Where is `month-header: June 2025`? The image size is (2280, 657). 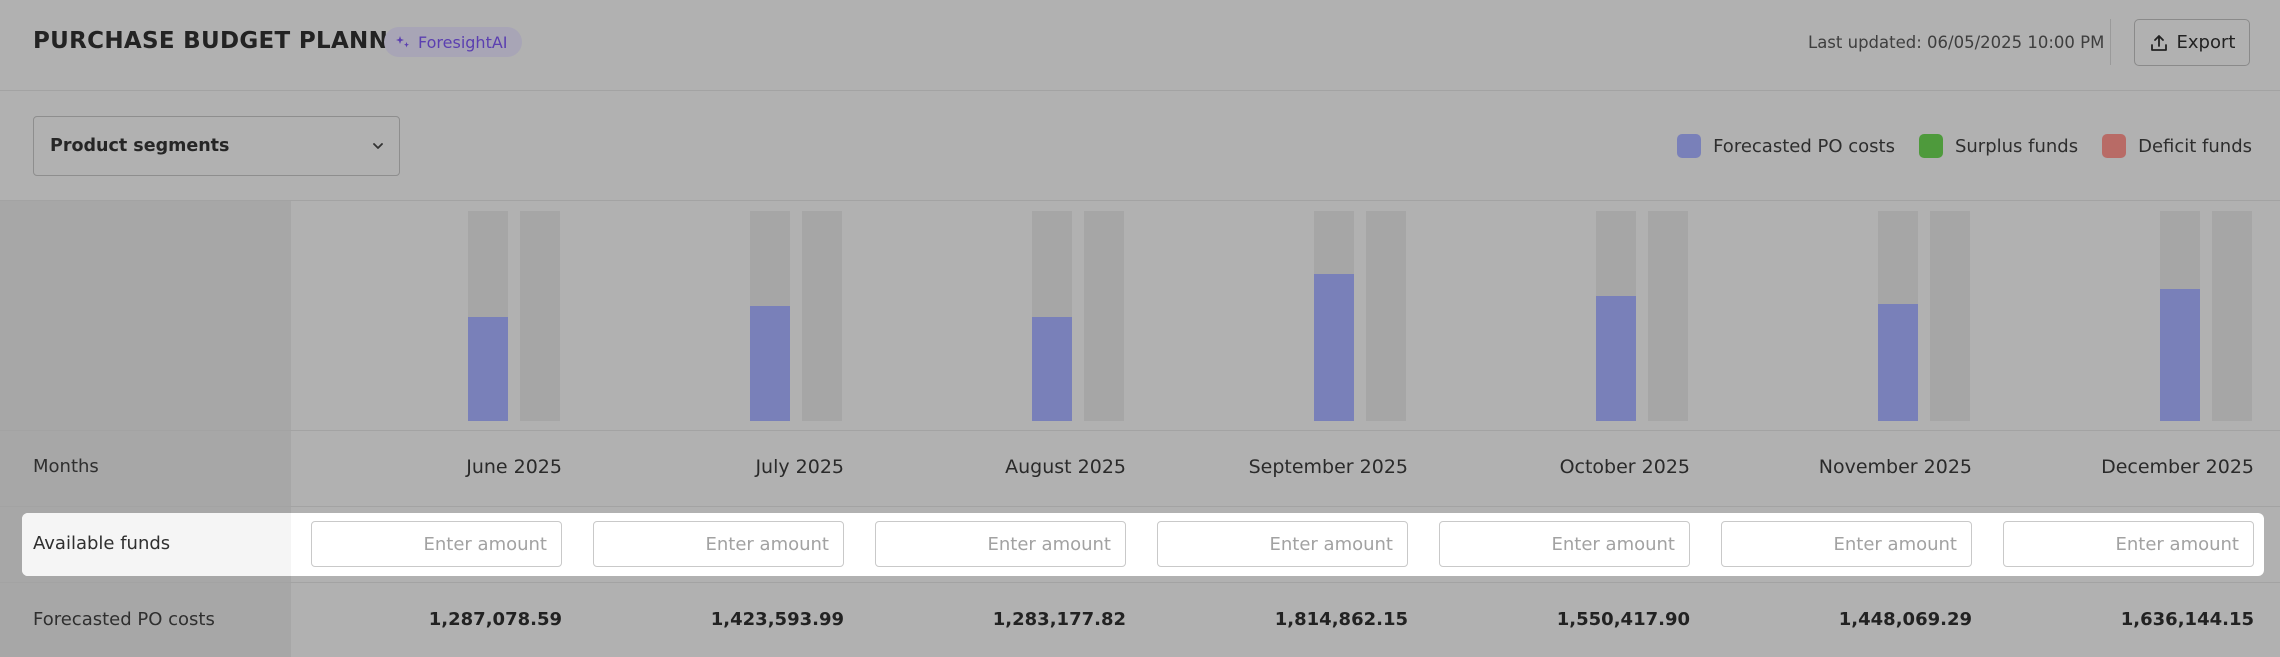
month-header: June 2025 is located at coordinates (514, 467).